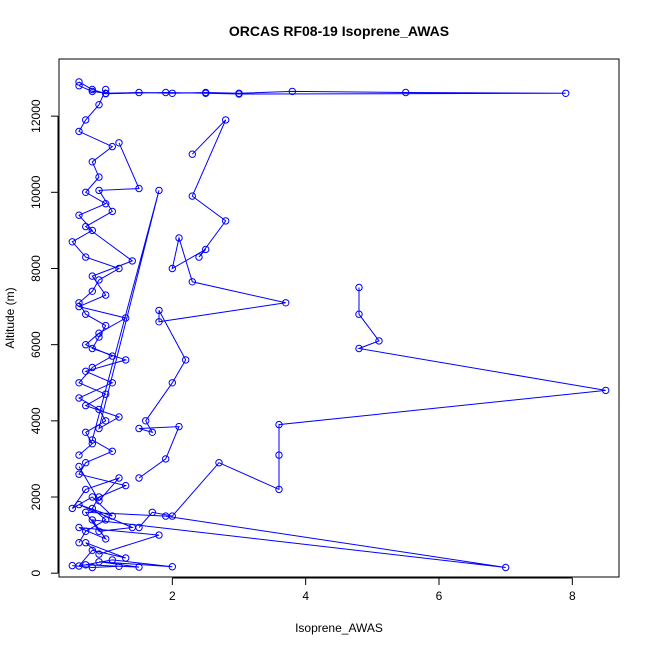 This screenshot has width=650, height=650. Describe the element at coordinates (439, 596) in the screenshot. I see `x-tick-label: 6` at that location.